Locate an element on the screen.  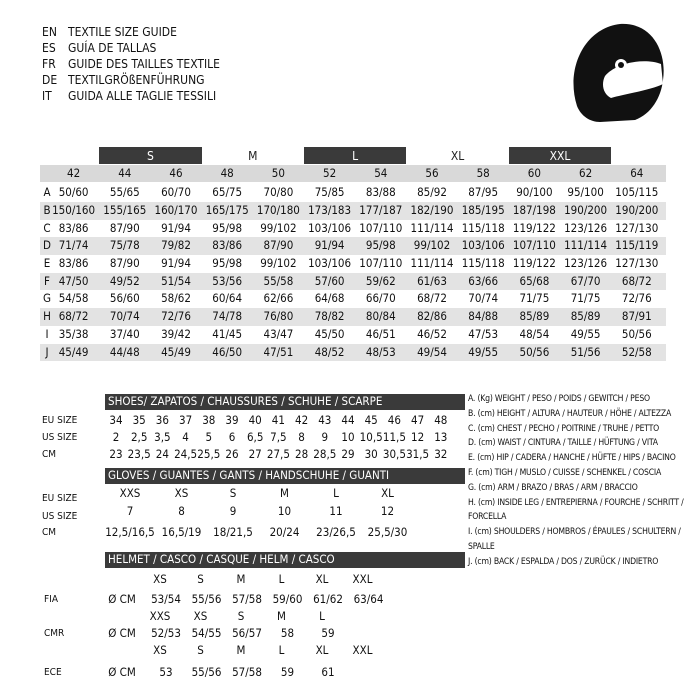
size-group: XXL is located at coordinates (560, 156).